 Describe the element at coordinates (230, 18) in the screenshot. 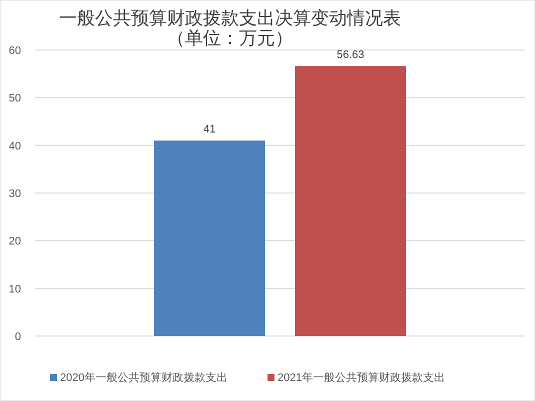

I see `chart-title: 一般公共预算财政拨款支出决算变动情况表` at that location.